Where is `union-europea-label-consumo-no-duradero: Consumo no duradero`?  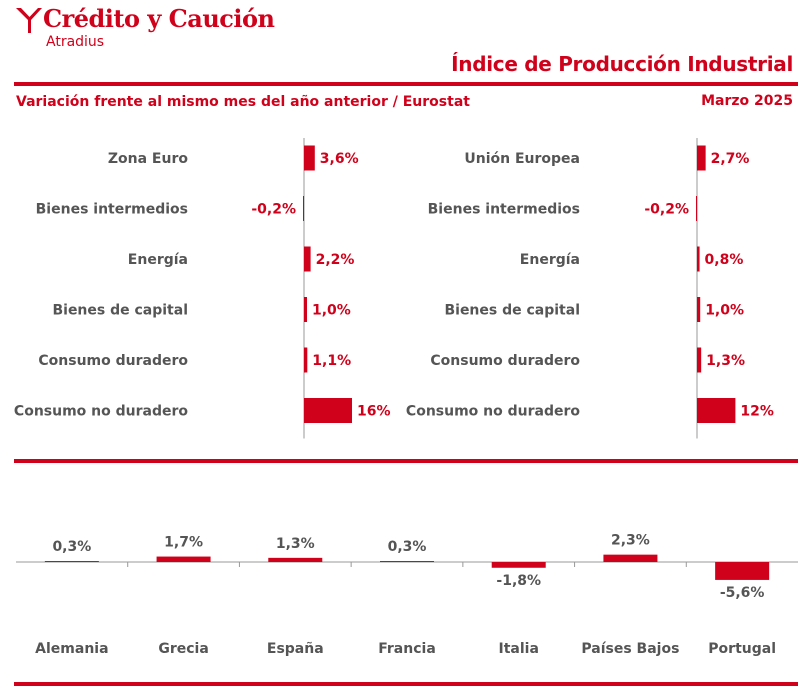 union-europea-label-consumo-no-duradero: Consumo no duradero is located at coordinates (493, 412).